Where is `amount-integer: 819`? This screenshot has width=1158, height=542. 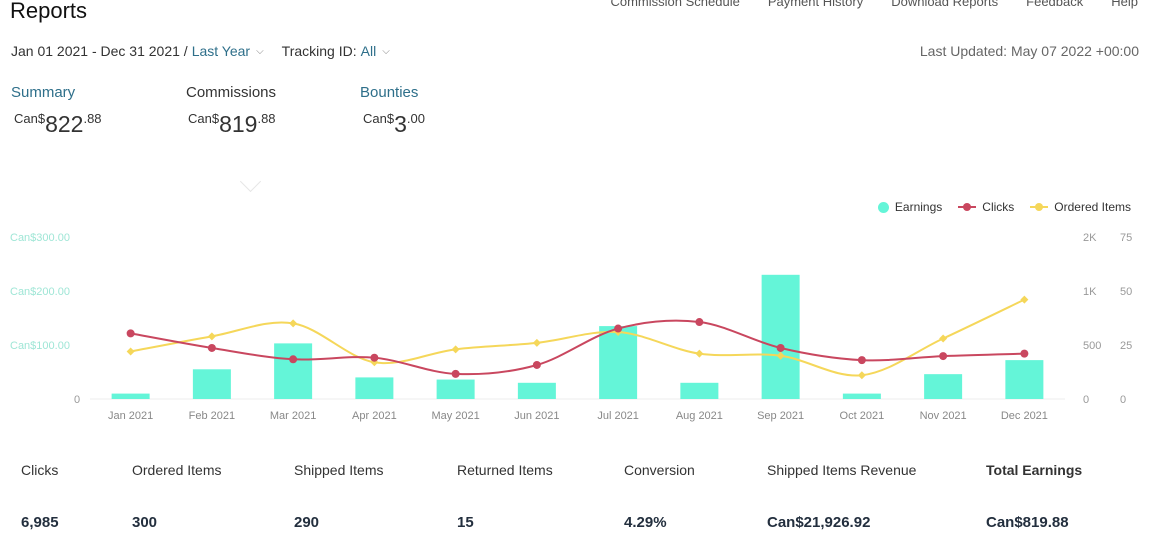 amount-integer: 819 is located at coordinates (238, 124).